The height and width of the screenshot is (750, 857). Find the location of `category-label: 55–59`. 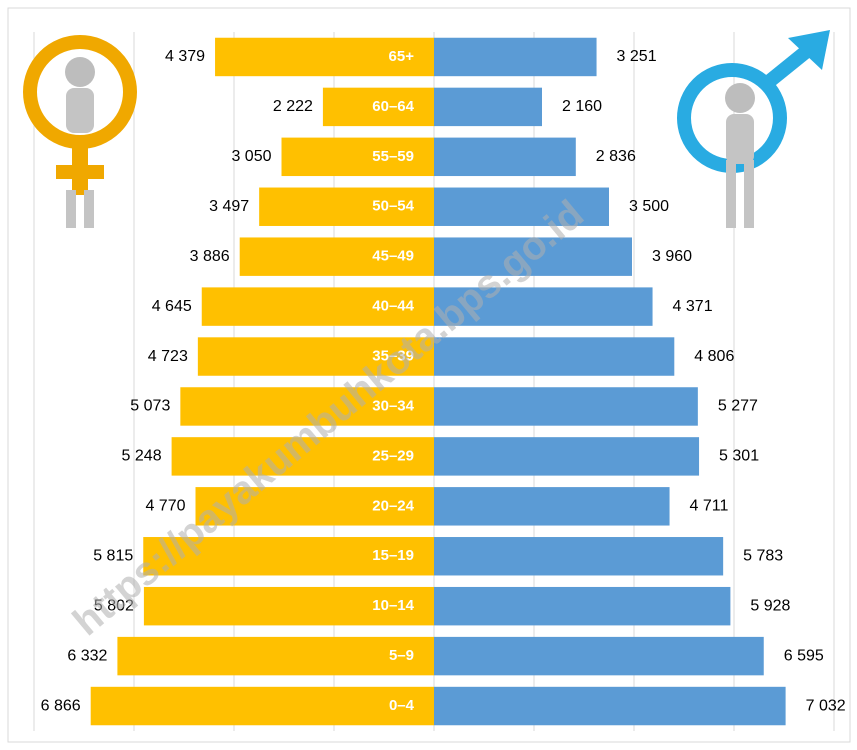

category-label: 55–59 is located at coordinates (393, 156).